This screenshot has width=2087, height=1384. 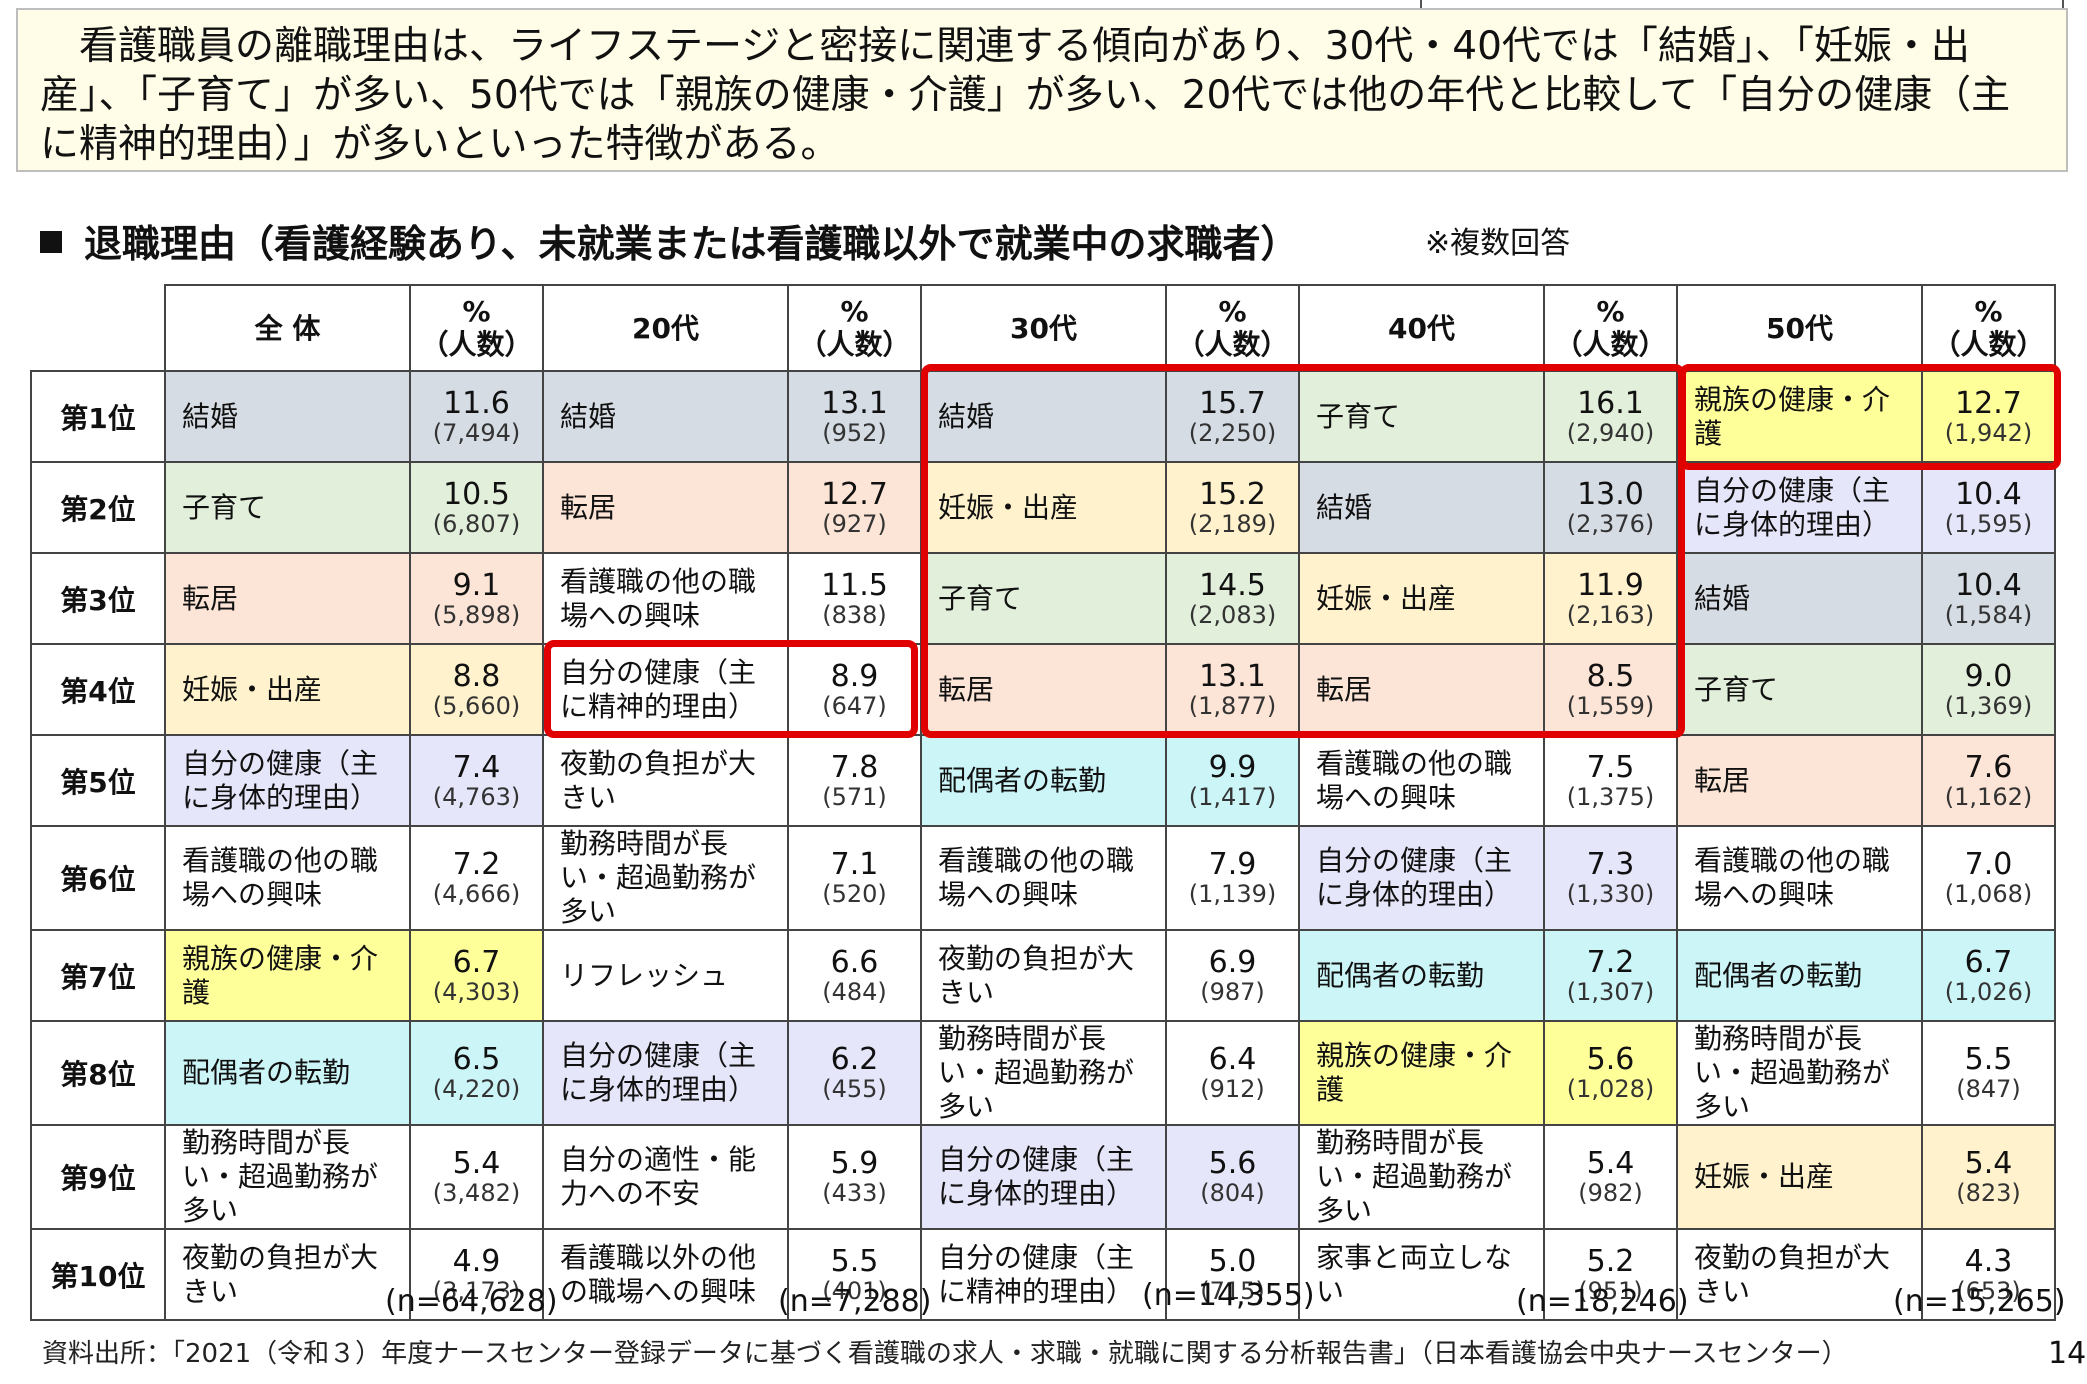 What do you see at coordinates (1232, 432) in the screenshot?
I see `count-value: (2,250)` at bounding box center [1232, 432].